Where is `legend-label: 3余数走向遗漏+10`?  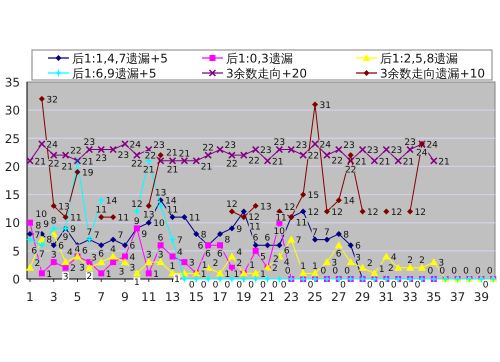
legend-label: 3余数走向遗漏+10 is located at coordinates (432, 73).